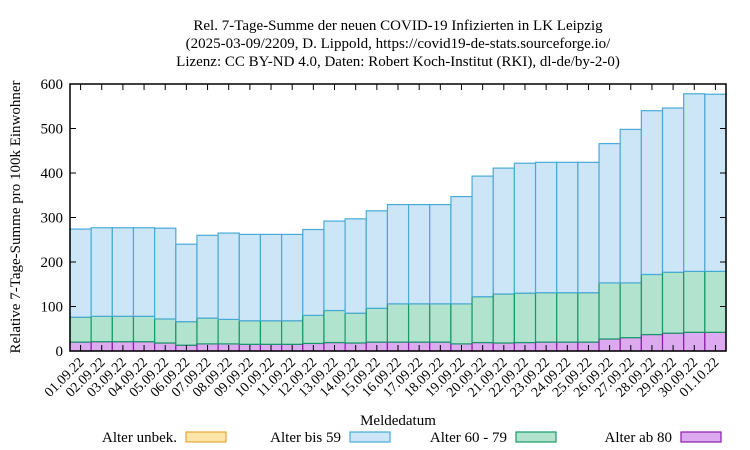 The height and width of the screenshot is (450, 750). Describe the element at coordinates (52, 263) in the screenshot. I see `y-tick-label-200: 200` at that location.